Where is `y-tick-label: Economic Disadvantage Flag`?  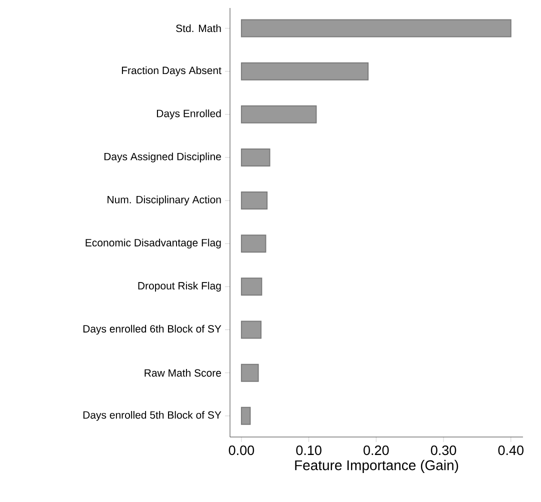
y-tick-label: Economic Disadvantage Flag is located at coordinates (153, 243).